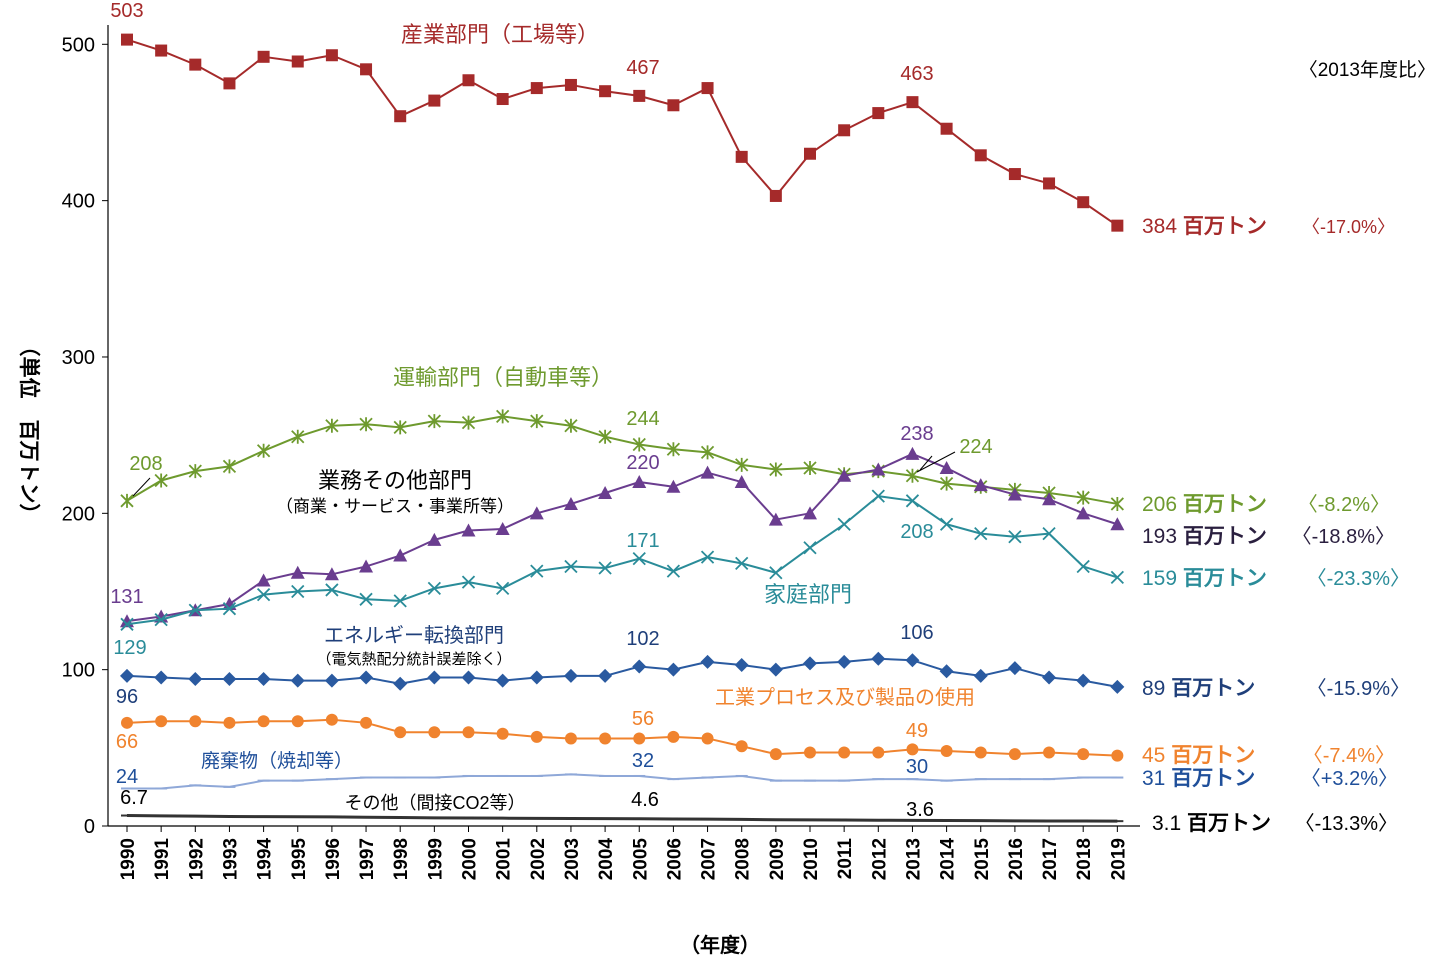 The width and height of the screenshot is (1440, 960). I want to click on point-label: 6.7, so click(134, 798).